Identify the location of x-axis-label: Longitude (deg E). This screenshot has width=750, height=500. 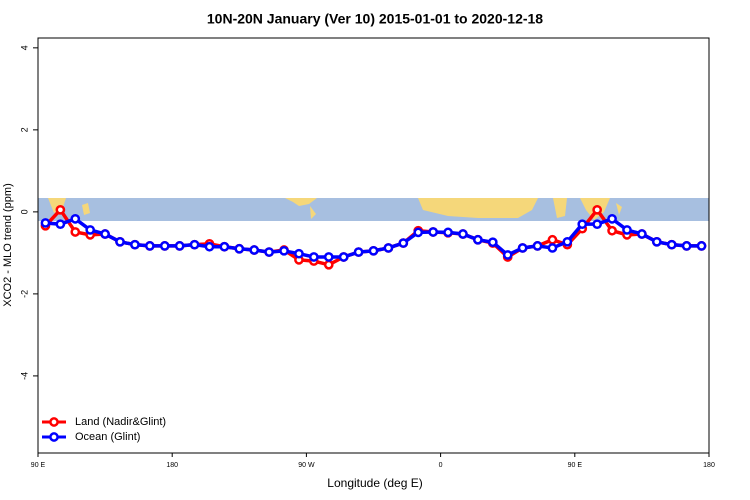
(374, 483).